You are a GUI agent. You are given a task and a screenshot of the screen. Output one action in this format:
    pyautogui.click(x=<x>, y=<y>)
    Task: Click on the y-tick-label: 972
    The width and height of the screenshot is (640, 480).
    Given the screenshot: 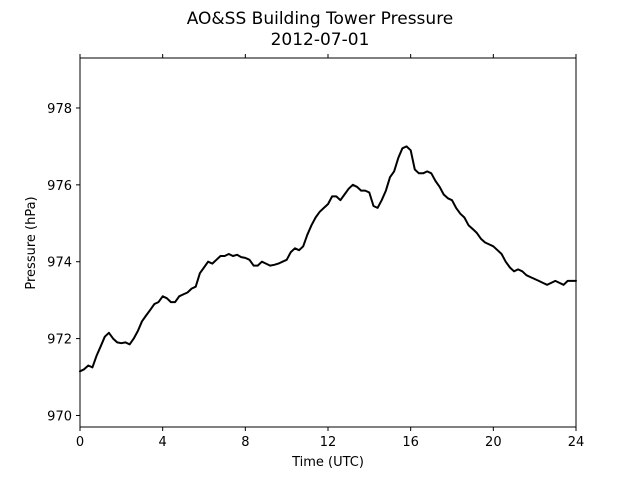 What is the action you would take?
    pyautogui.click(x=59, y=340)
    